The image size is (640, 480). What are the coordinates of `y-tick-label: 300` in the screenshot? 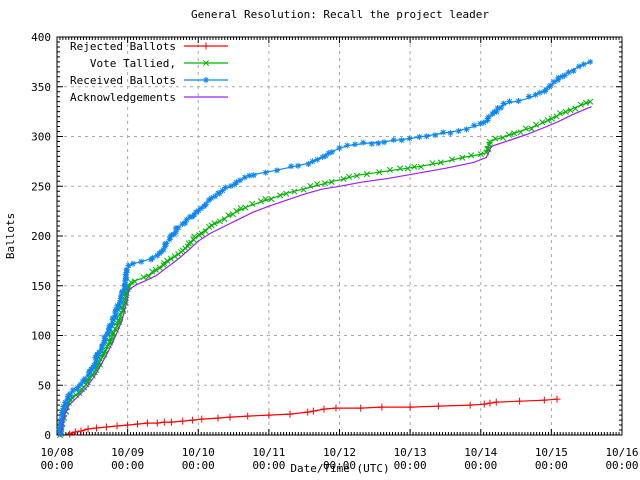 It's located at (41, 137).